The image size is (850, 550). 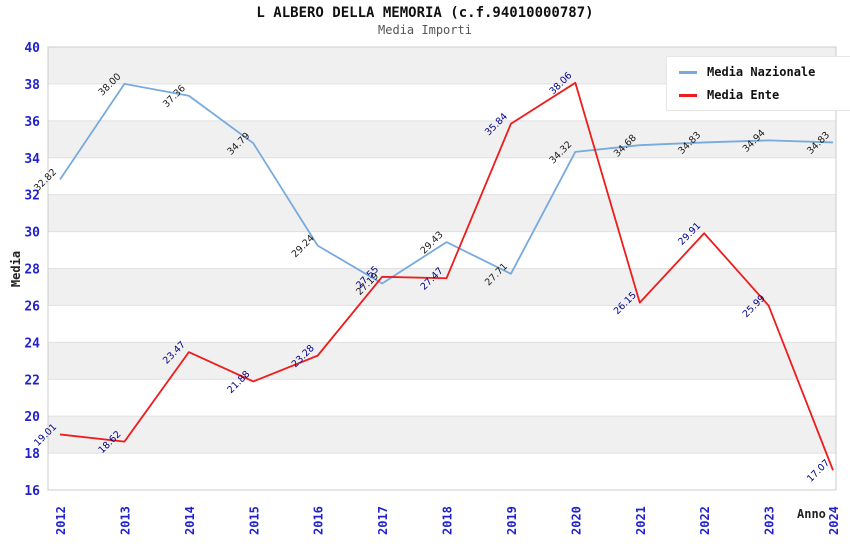 What do you see at coordinates (770, 520) in the screenshot?
I see `x-tick-label: 2023` at bounding box center [770, 520].